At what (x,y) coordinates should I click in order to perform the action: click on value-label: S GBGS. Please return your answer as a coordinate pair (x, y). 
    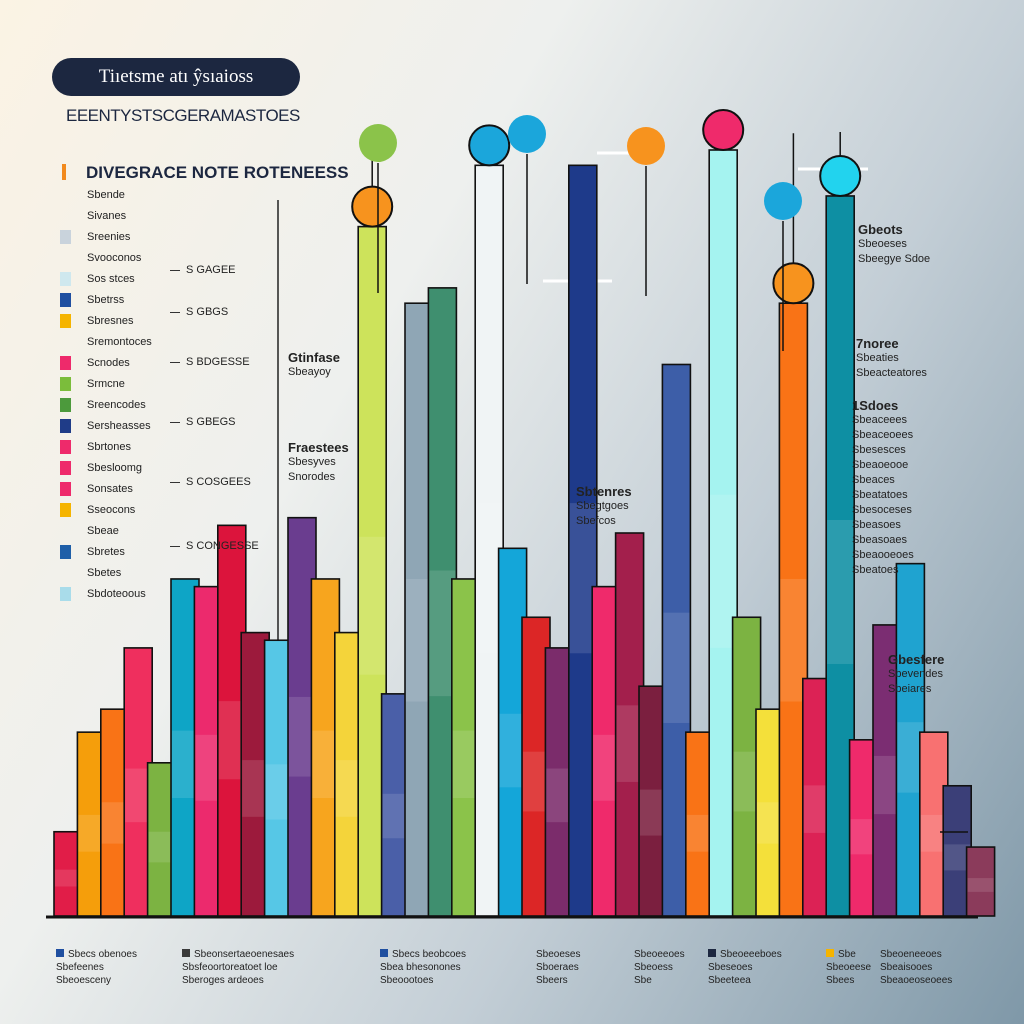
    Looking at the image, I should click on (199, 312).